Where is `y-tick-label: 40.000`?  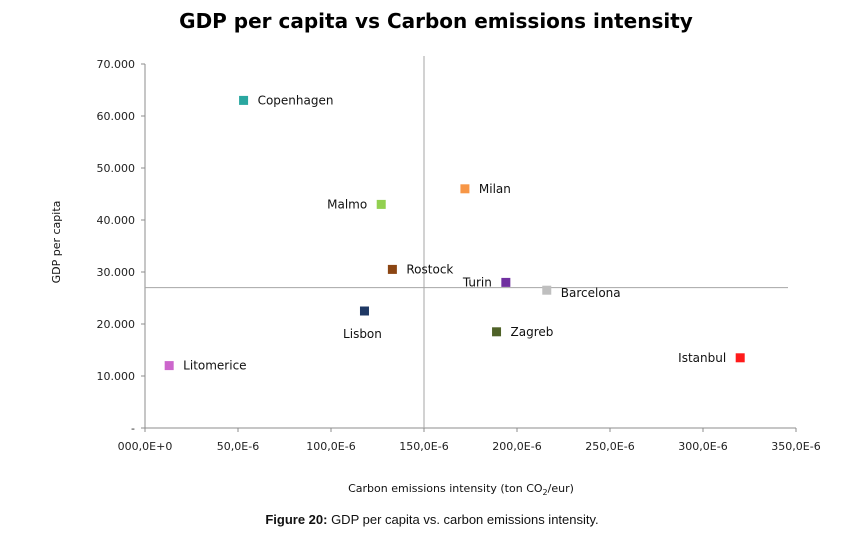 y-tick-label: 40.000 is located at coordinates (116, 220).